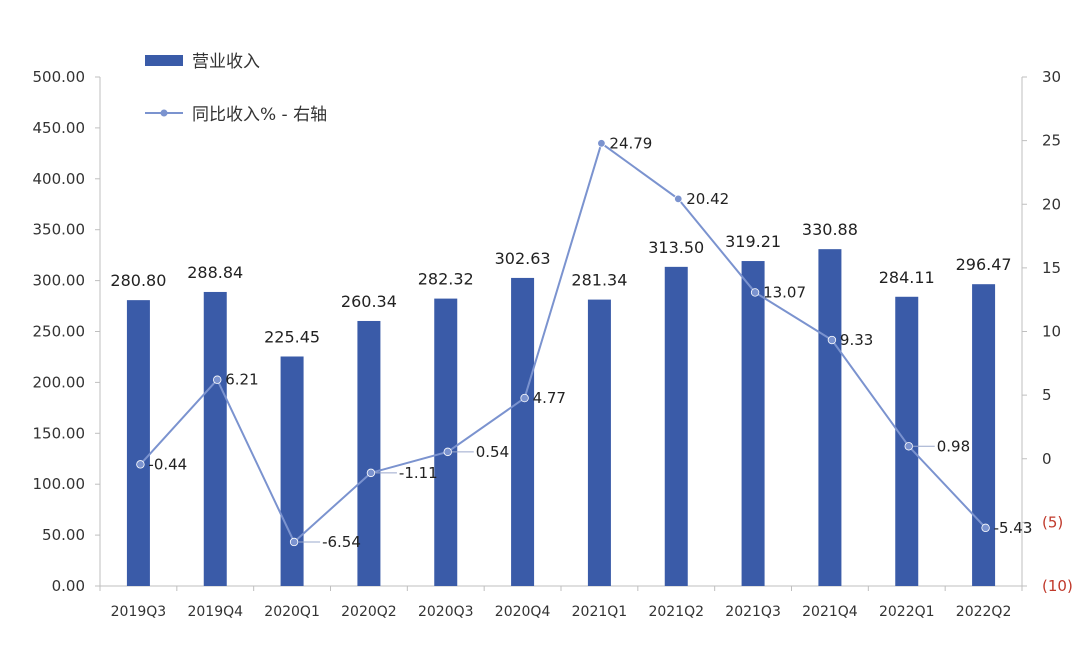 This screenshot has height=650, width=1080. What do you see at coordinates (1051, 141) in the screenshot?
I see `right-tick-label: 25` at bounding box center [1051, 141].